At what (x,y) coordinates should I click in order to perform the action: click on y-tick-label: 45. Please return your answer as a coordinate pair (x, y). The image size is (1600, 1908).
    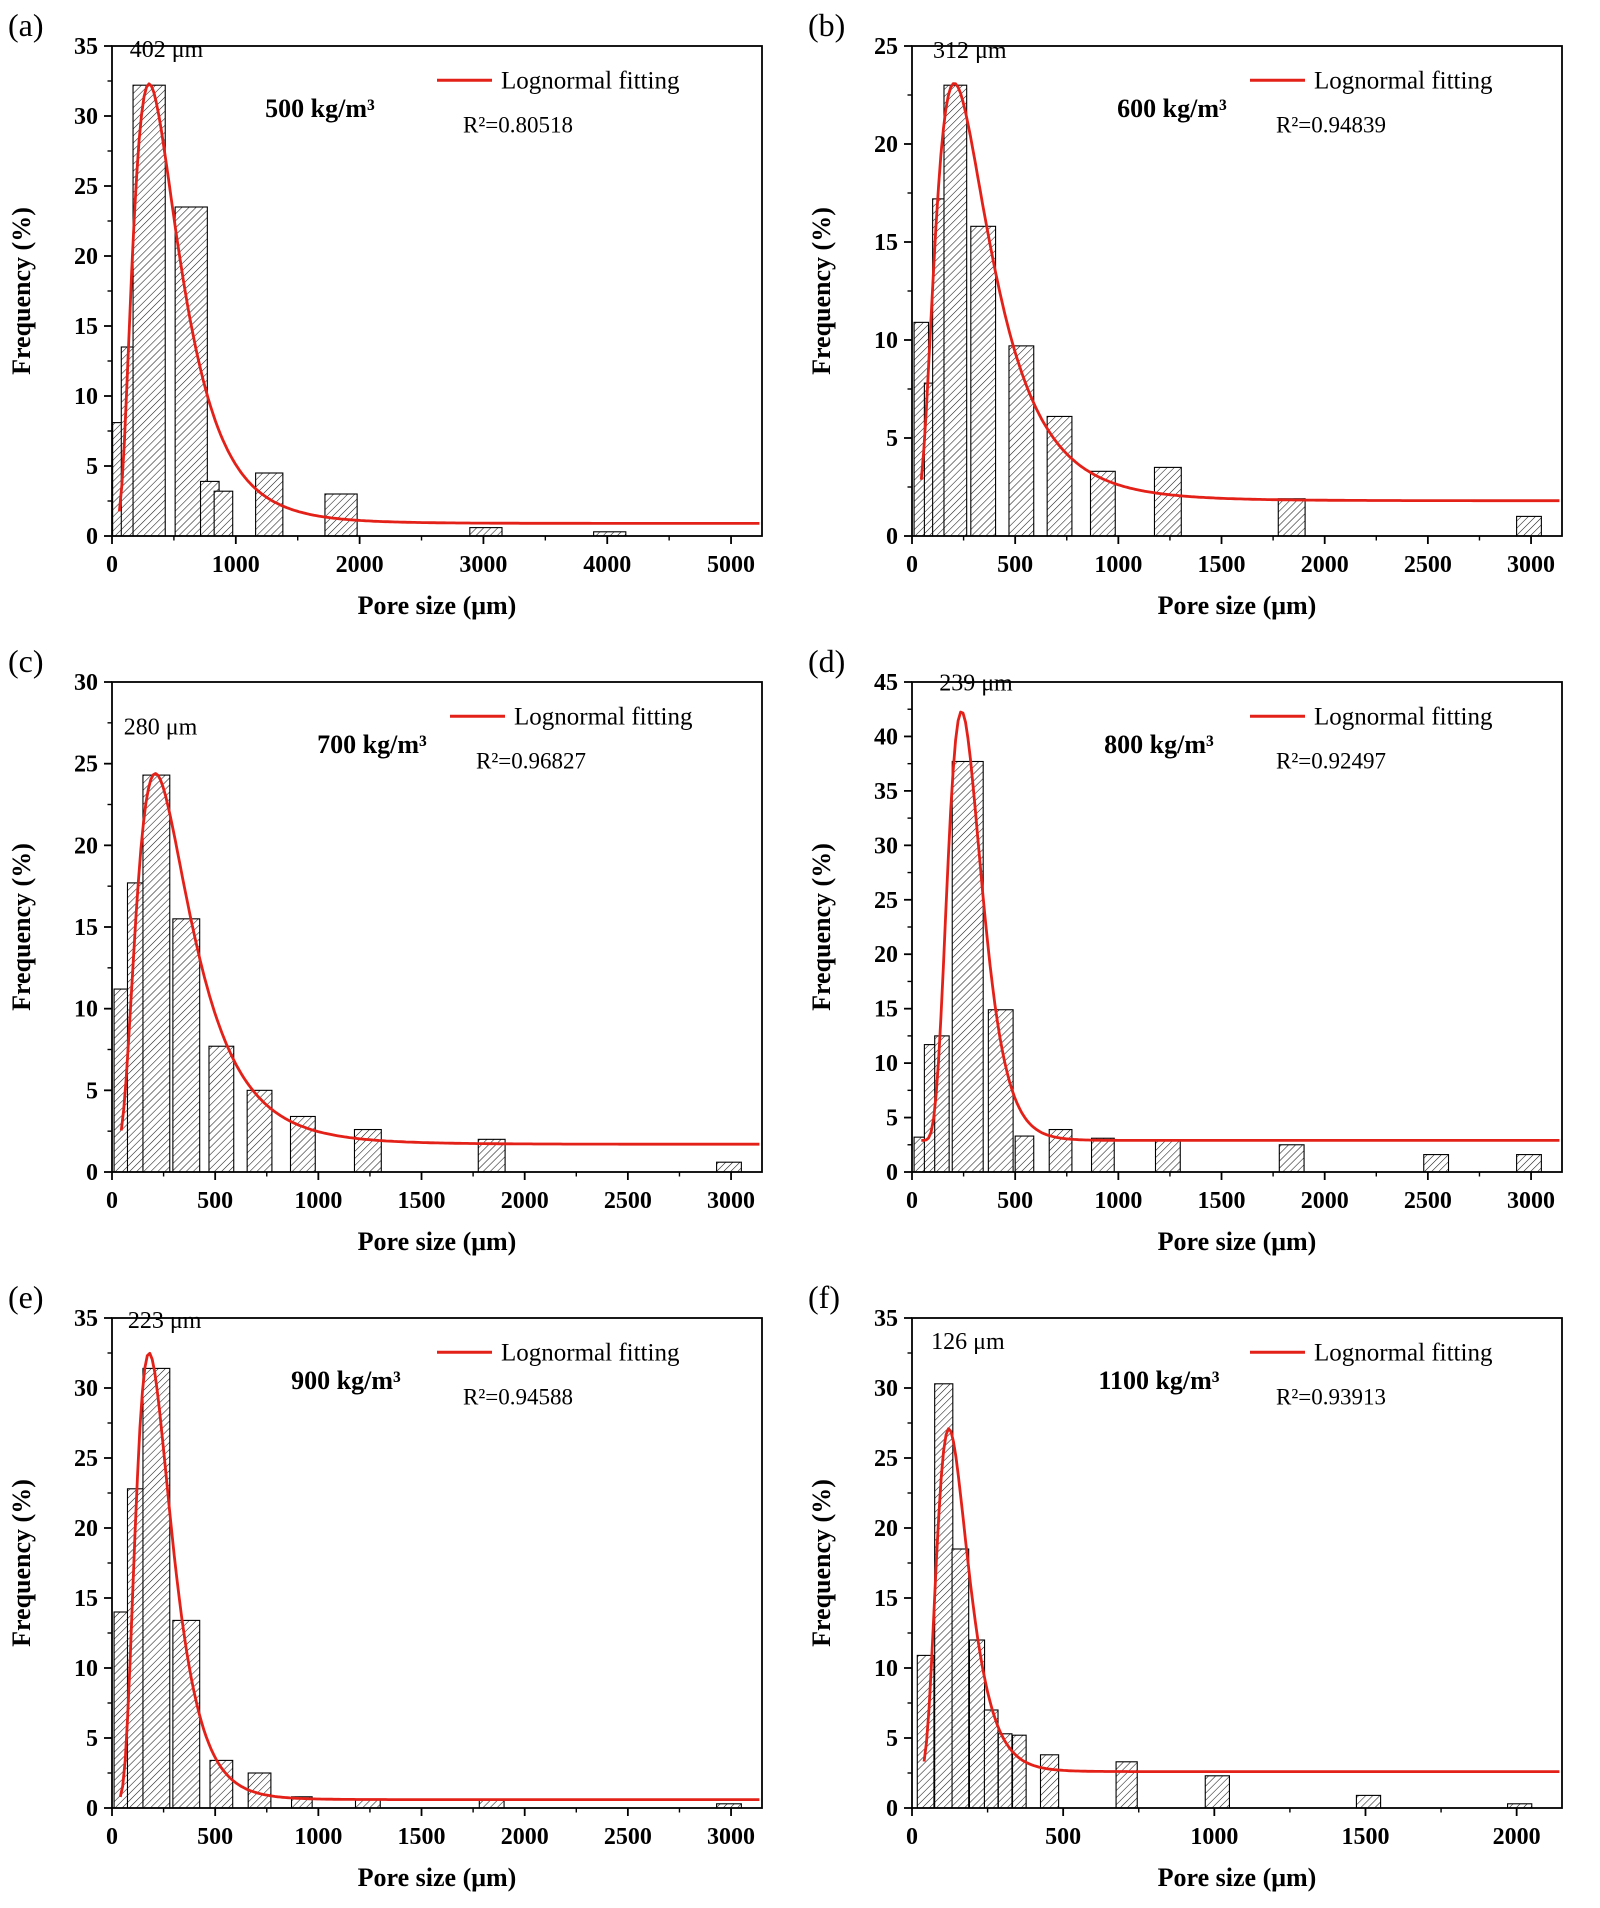
    Looking at the image, I should click on (886, 683).